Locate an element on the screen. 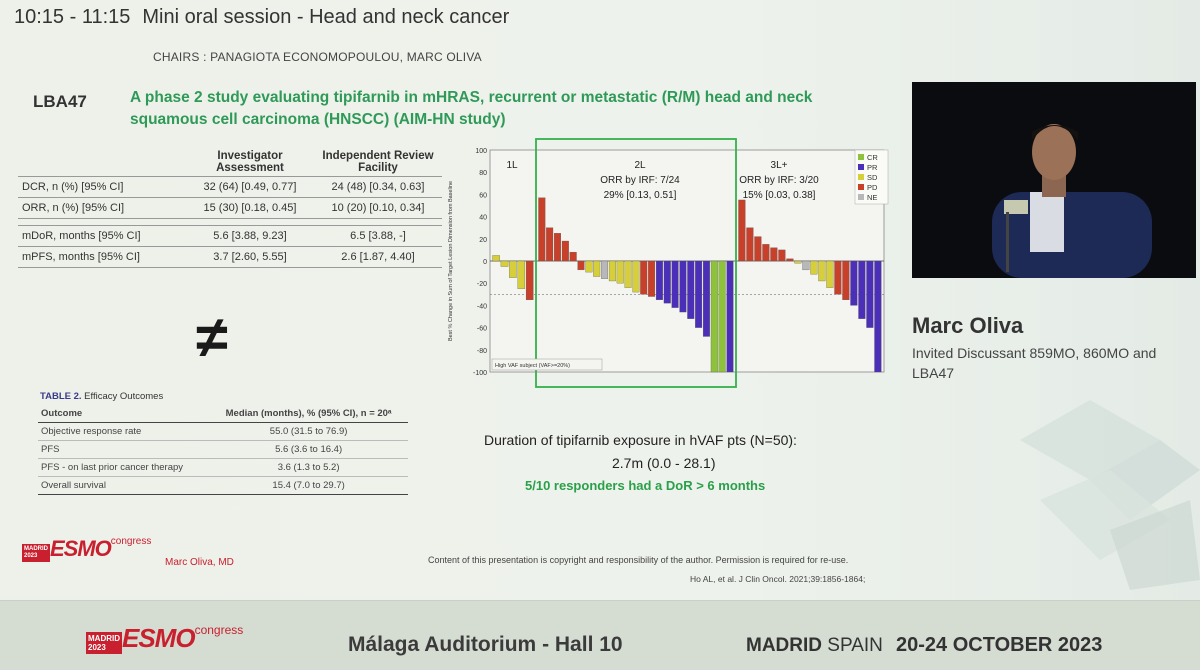 The height and width of the screenshot is (670, 1200). footnote-label: High VAF subject (VAF>=20%) is located at coordinates (532, 366).